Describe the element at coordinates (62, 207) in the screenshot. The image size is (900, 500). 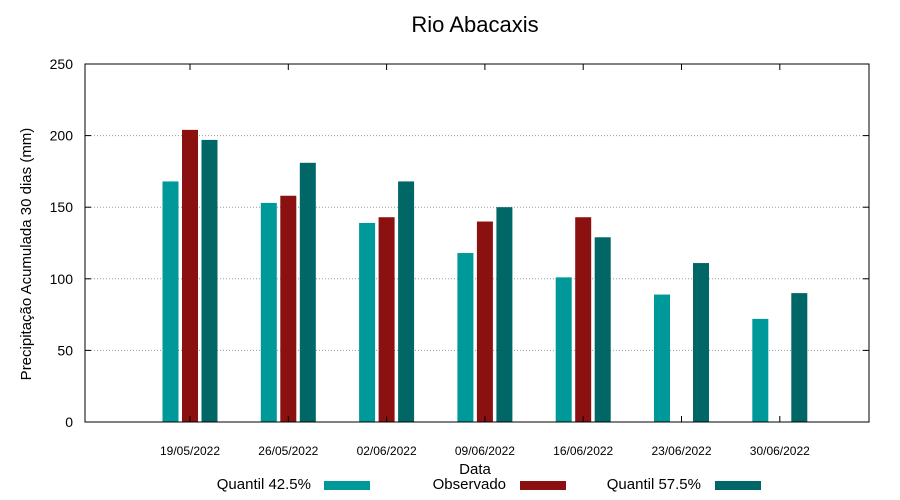
I see `y-tick-label: 150` at that location.